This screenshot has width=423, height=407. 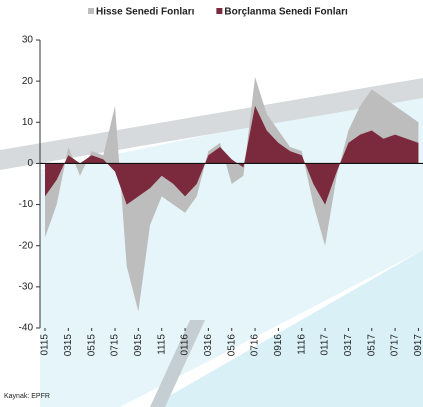 I want to click on legend-label: Hisse Senedi Fonları, so click(x=145, y=12).